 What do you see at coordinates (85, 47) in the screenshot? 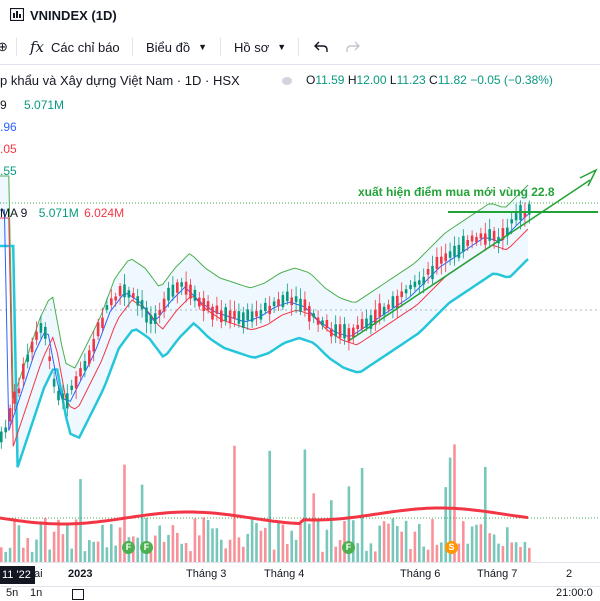
I see `indicators-label: Các chỉ báo` at bounding box center [85, 47].